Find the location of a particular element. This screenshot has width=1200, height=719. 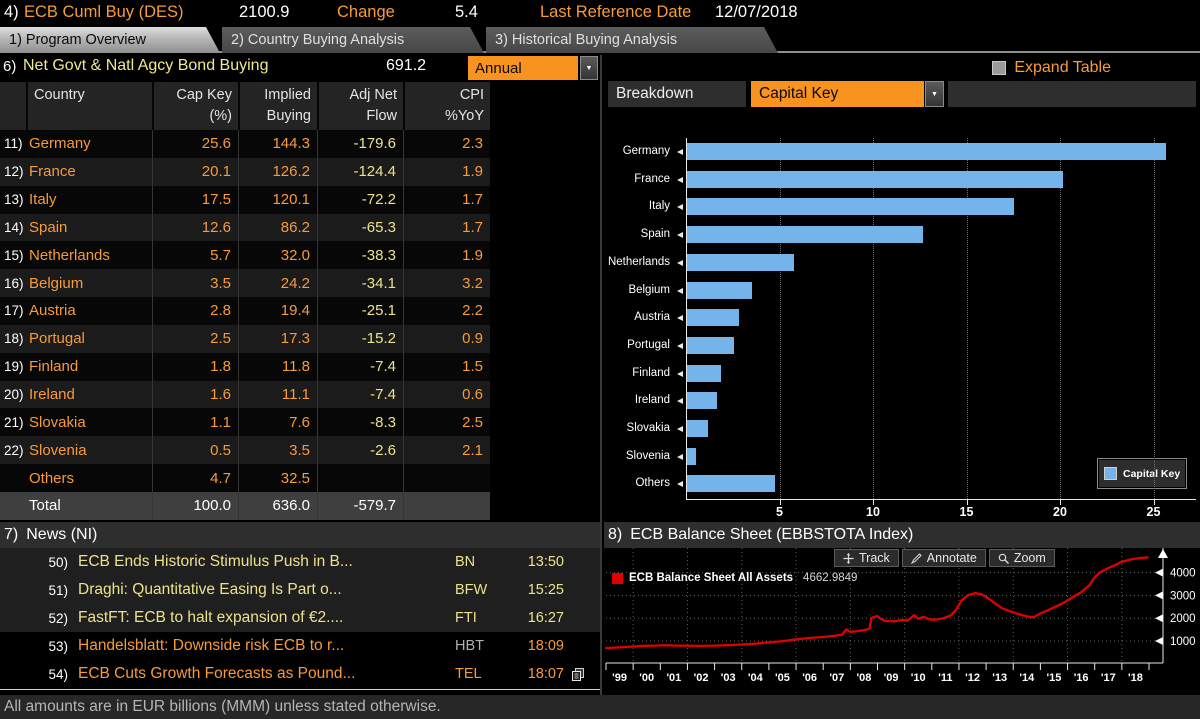

row-number: 12) is located at coordinates (14, 172).